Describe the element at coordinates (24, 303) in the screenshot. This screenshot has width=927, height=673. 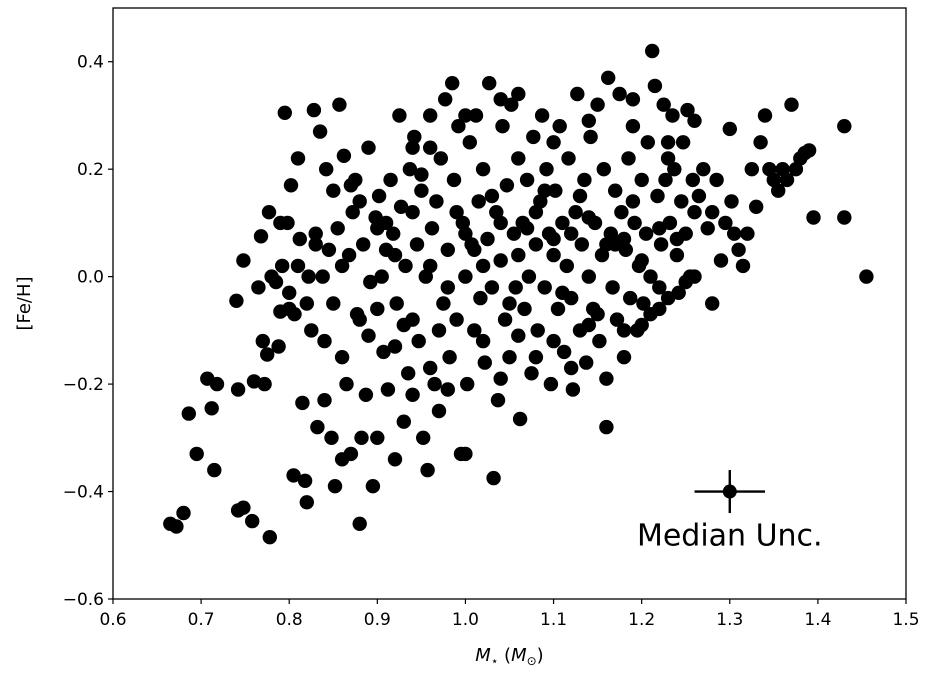
I see `y-axis-label: [Fe/H]` at that location.